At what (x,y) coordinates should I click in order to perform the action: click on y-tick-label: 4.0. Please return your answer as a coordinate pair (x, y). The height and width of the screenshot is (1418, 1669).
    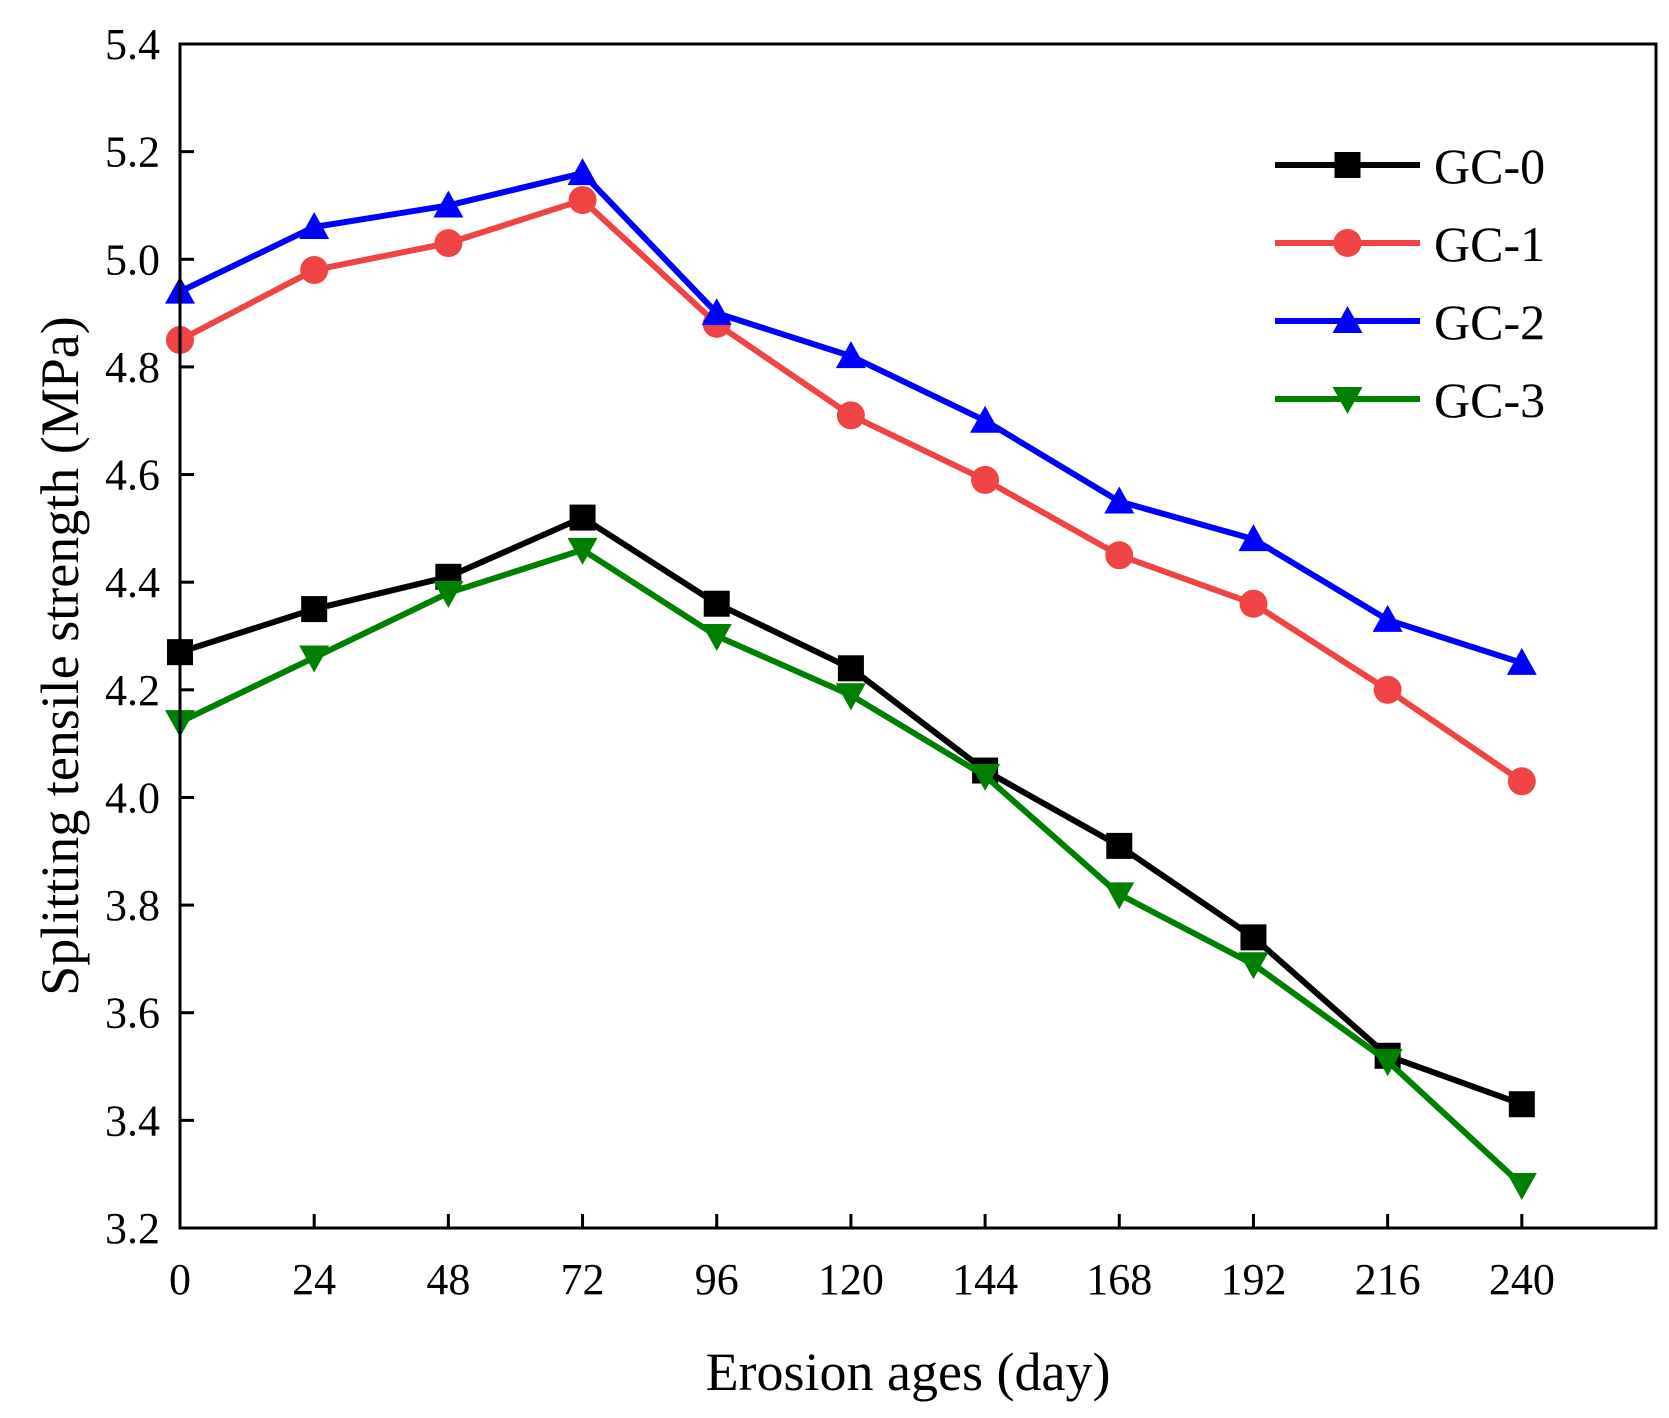
    Looking at the image, I should click on (132, 797).